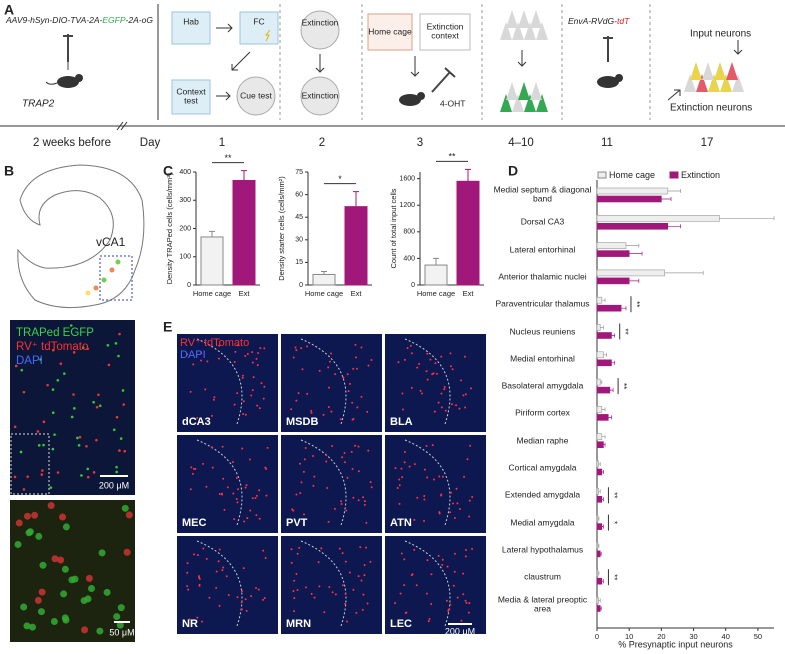 This screenshot has width=785, height=654. What do you see at coordinates (542, 549) in the screenshot?
I see `category-label: Lateral hypothalamus` at bounding box center [542, 549].